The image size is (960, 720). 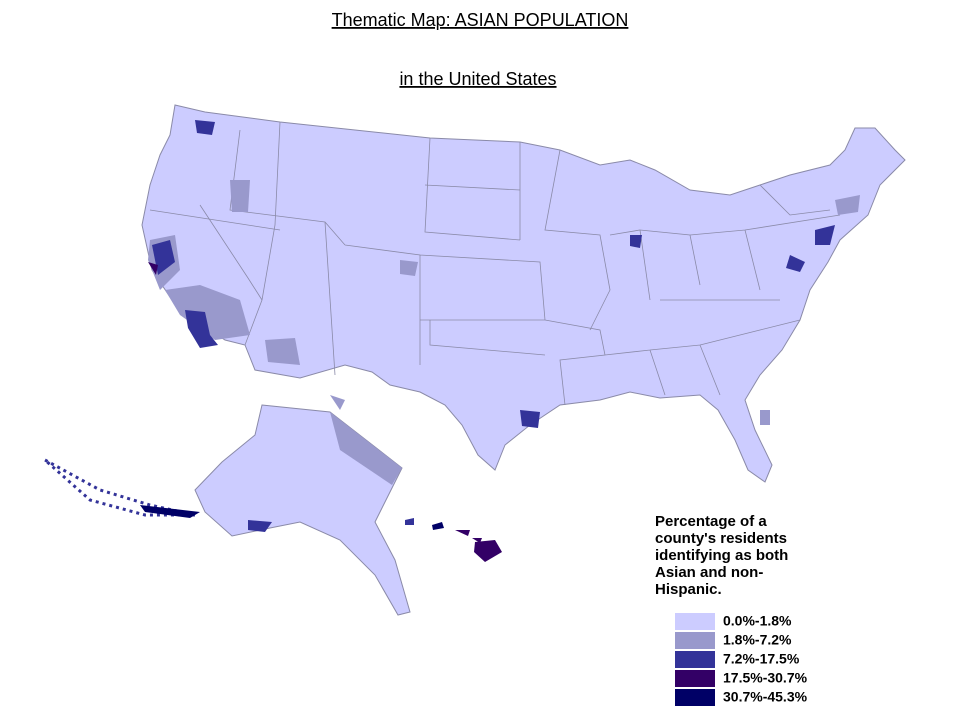 I want to click on legend-label: 30.7%-45.3%, so click(x=765, y=697).